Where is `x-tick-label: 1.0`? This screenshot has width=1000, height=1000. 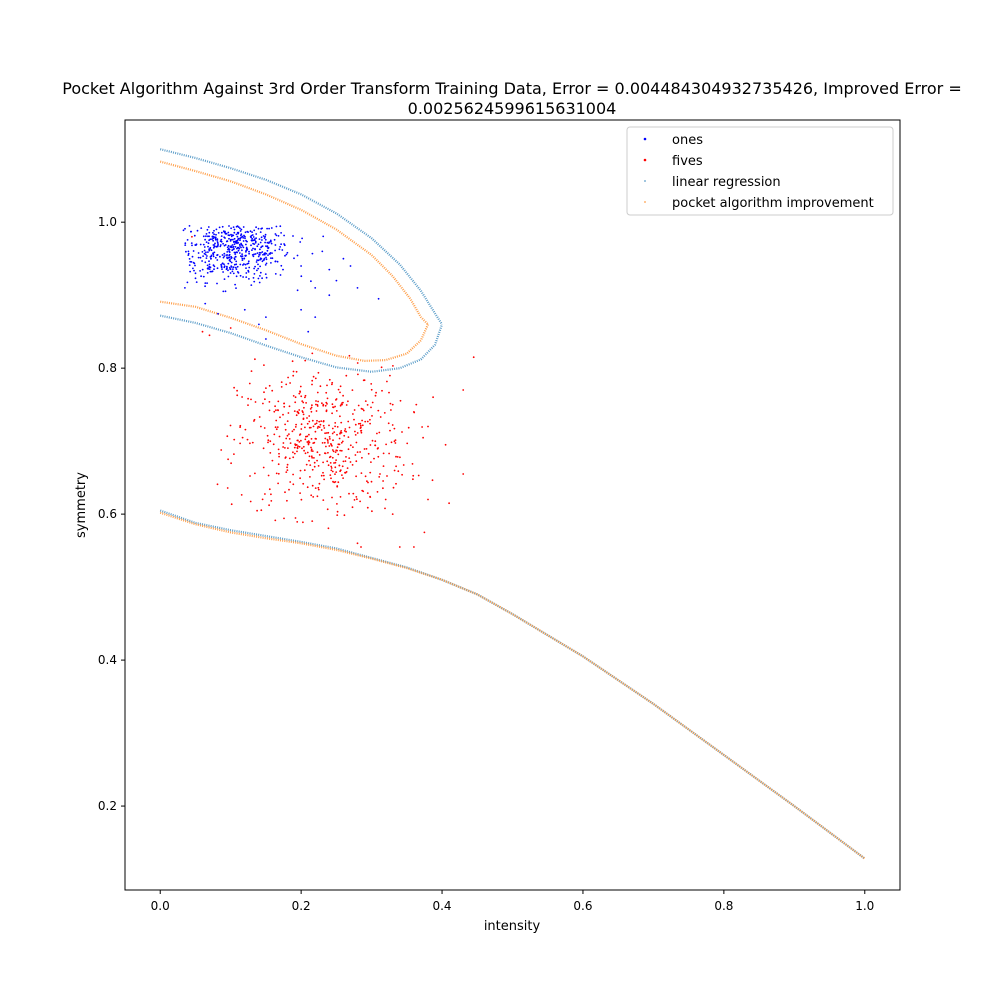
x-tick-label: 1.0 is located at coordinates (864, 906).